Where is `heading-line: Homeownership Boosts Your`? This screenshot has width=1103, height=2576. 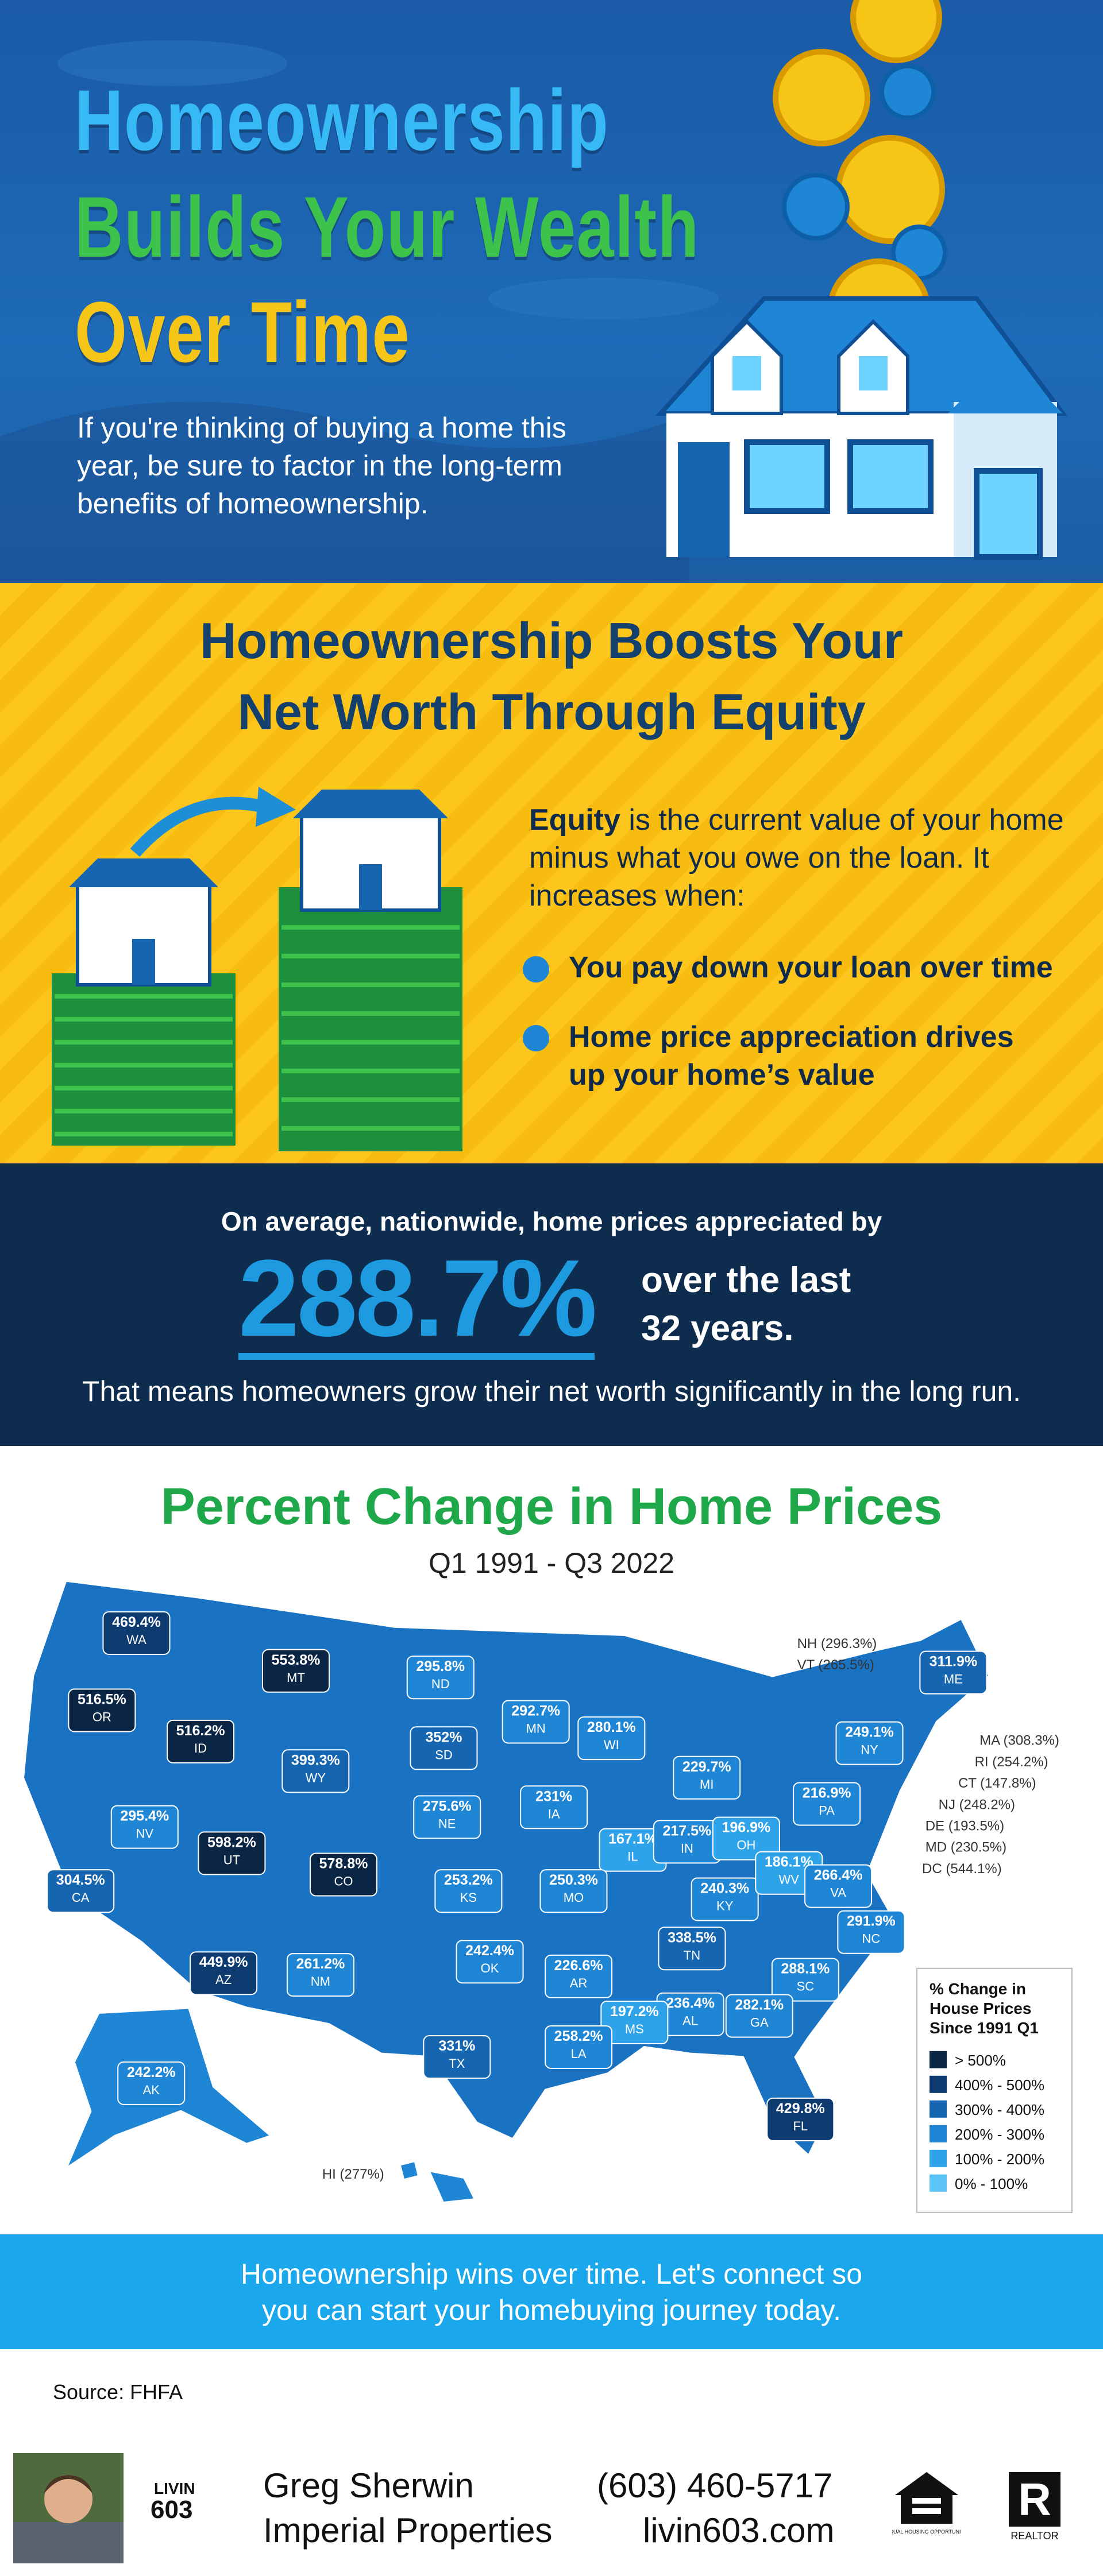 heading-line: Homeownership Boosts Your is located at coordinates (551, 640).